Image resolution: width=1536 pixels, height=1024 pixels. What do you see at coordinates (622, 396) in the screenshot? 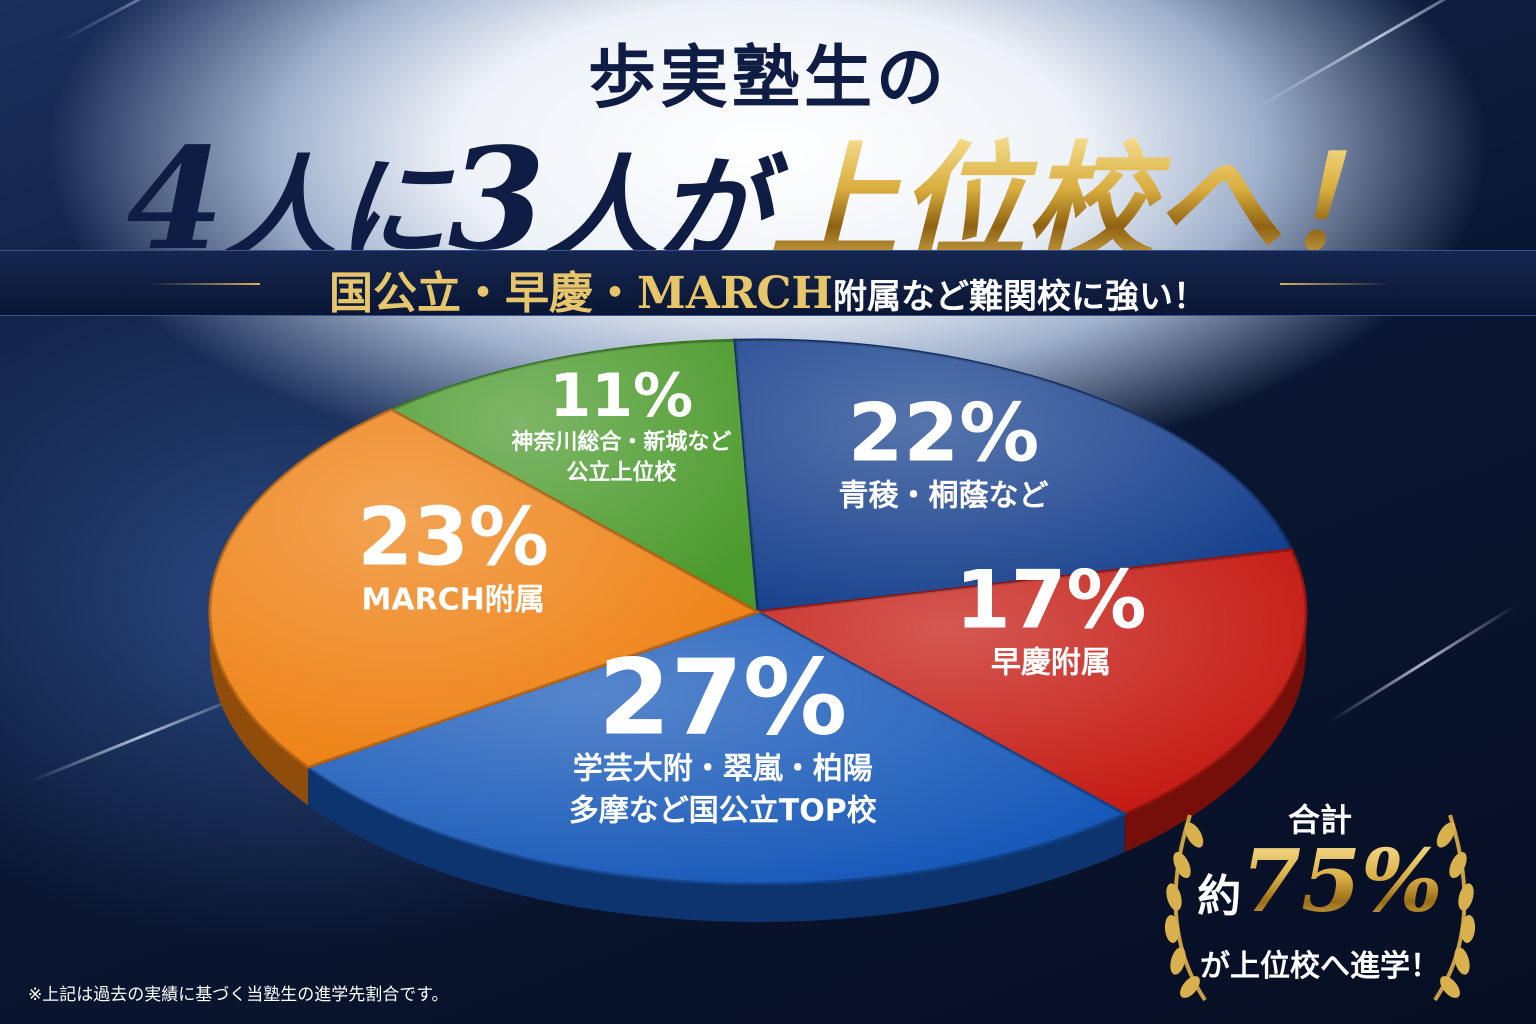
I see `slice-percent-label-0: 11%` at bounding box center [622, 396].